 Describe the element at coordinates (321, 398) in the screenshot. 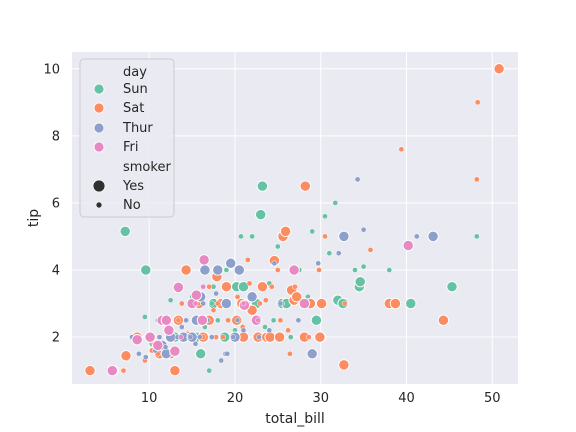

I see `x-tick-labels: 10 20 30 40 50` at that location.